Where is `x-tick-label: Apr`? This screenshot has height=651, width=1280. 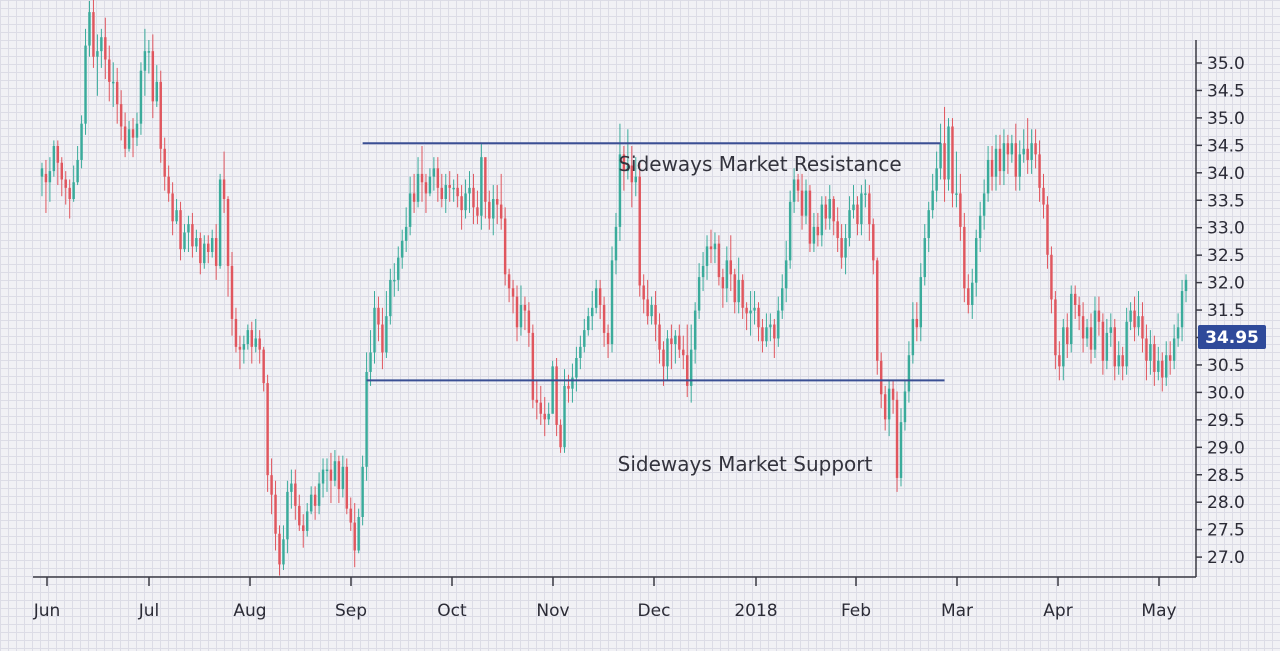 x-tick-label: Apr is located at coordinates (1057, 611).